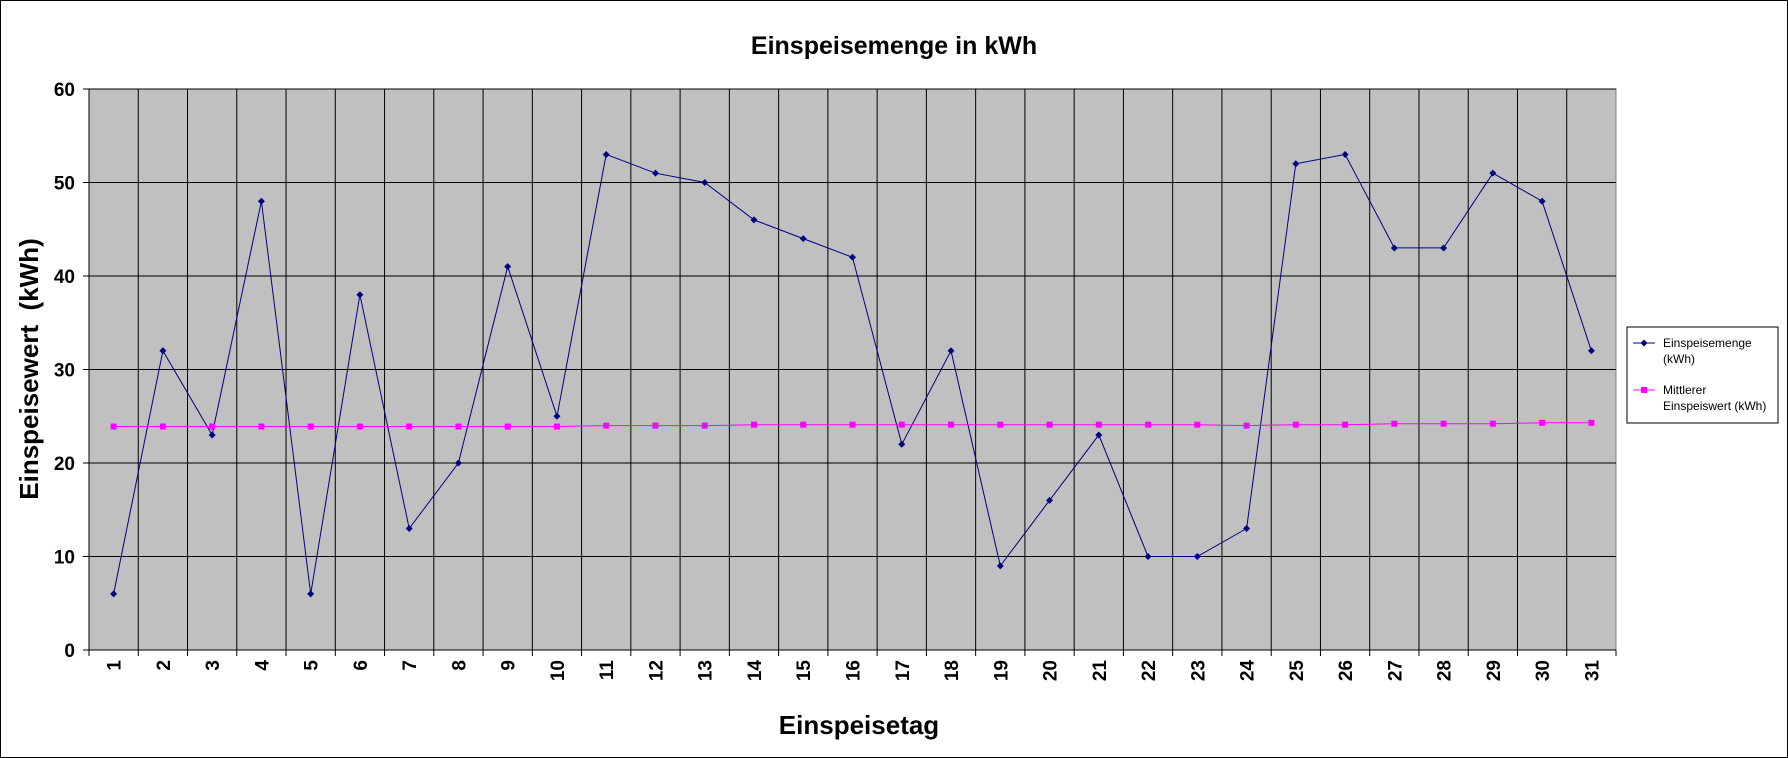  What do you see at coordinates (410, 665) in the screenshot?
I see `x-tick-label: 7` at bounding box center [410, 665].